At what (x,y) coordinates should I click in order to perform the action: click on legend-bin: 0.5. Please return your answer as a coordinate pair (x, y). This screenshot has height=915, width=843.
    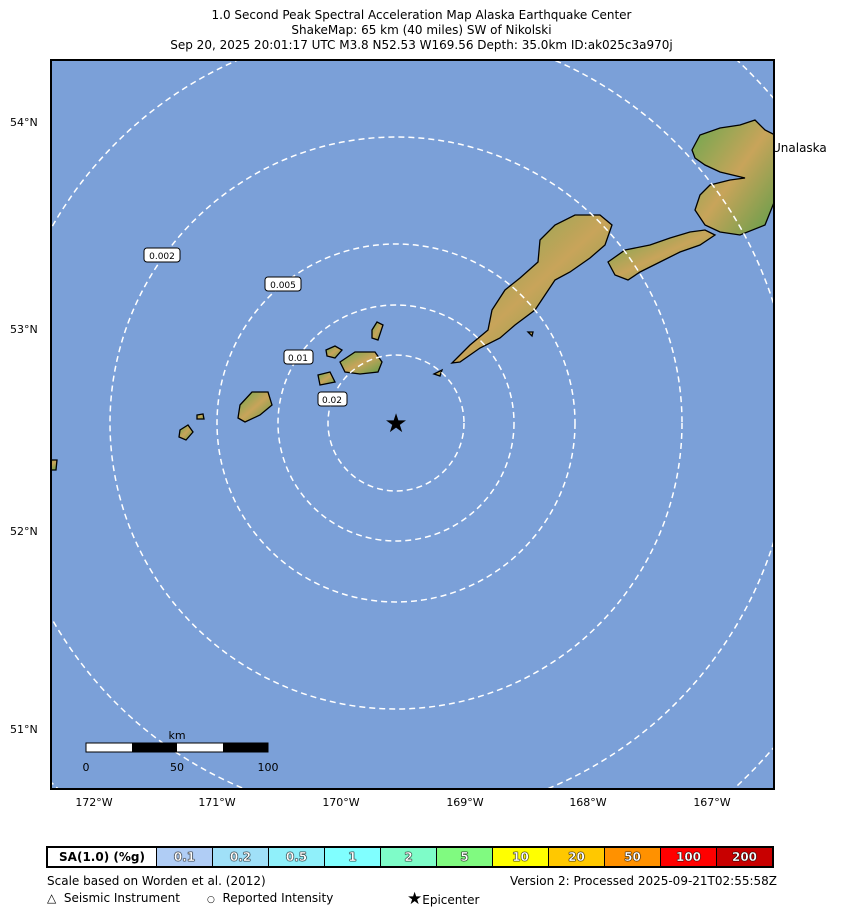
    Looking at the image, I should click on (296, 857).